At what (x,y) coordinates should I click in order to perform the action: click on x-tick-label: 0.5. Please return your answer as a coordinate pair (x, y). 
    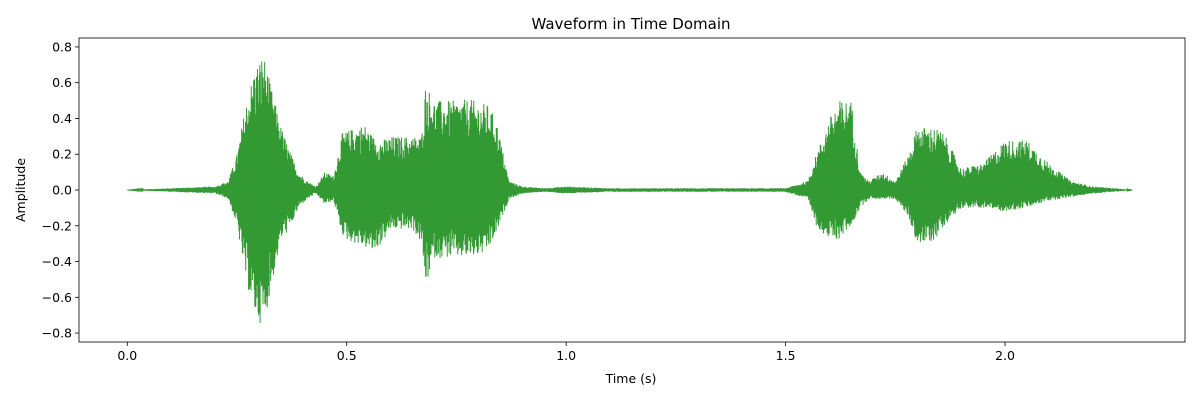
    Looking at the image, I should click on (347, 355).